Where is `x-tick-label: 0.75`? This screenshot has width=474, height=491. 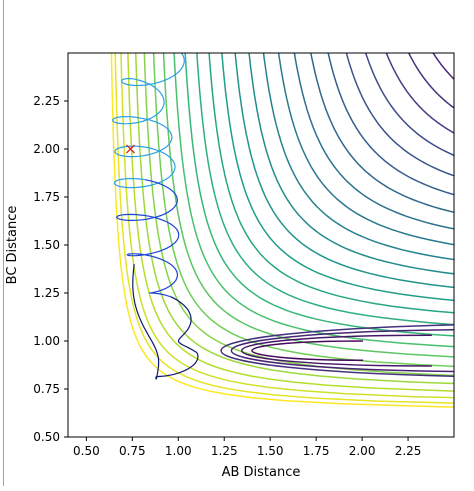
x-tick-label: 0.75 is located at coordinates (132, 451).